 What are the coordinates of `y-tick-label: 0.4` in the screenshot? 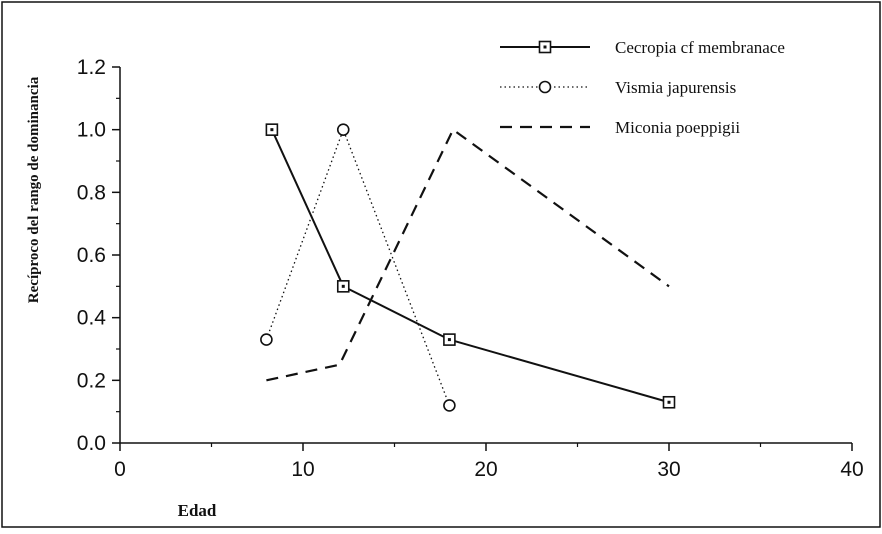 It's located at (92, 318).